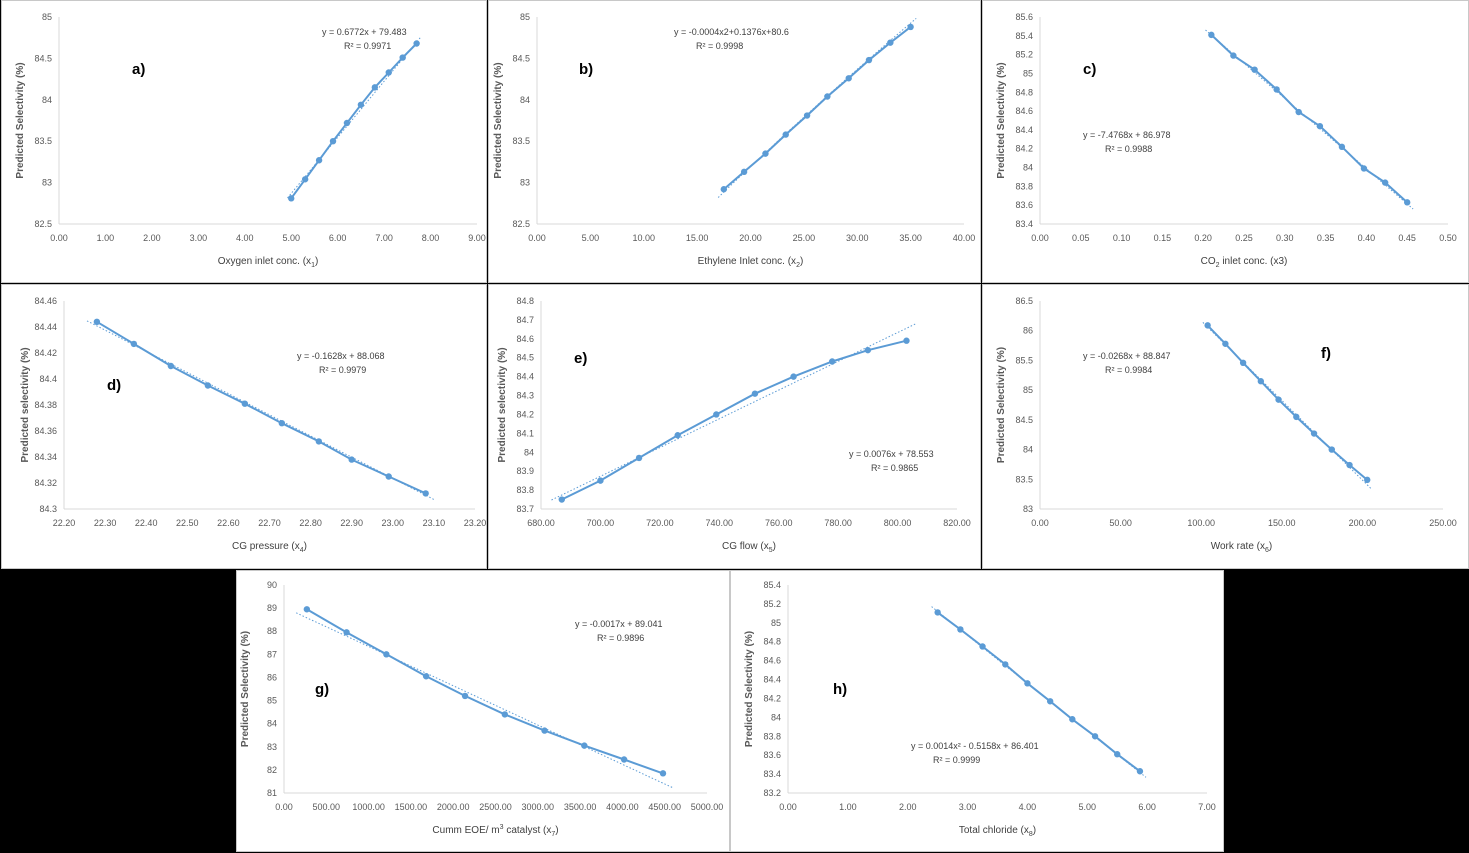  Describe the element at coordinates (1448, 238) in the screenshot. I see `x-tick-label: 0.50` at that location.